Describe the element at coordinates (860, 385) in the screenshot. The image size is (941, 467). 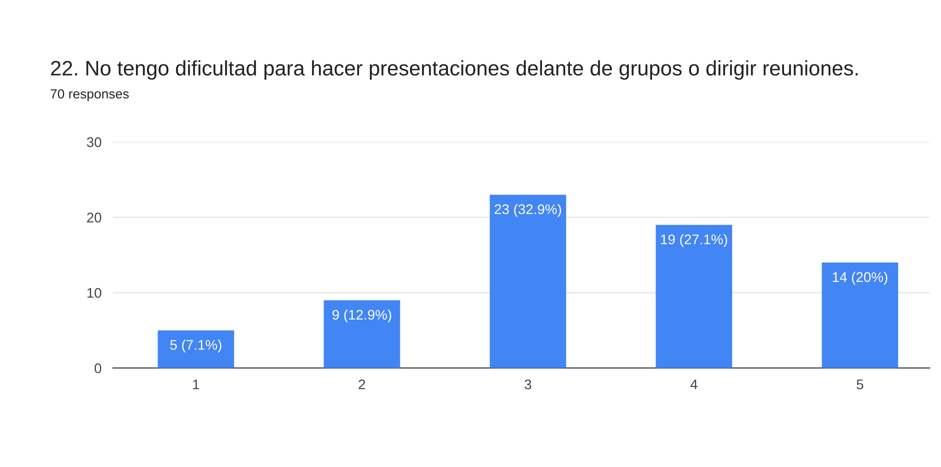
I see `x-tick-label: 5` at that location.